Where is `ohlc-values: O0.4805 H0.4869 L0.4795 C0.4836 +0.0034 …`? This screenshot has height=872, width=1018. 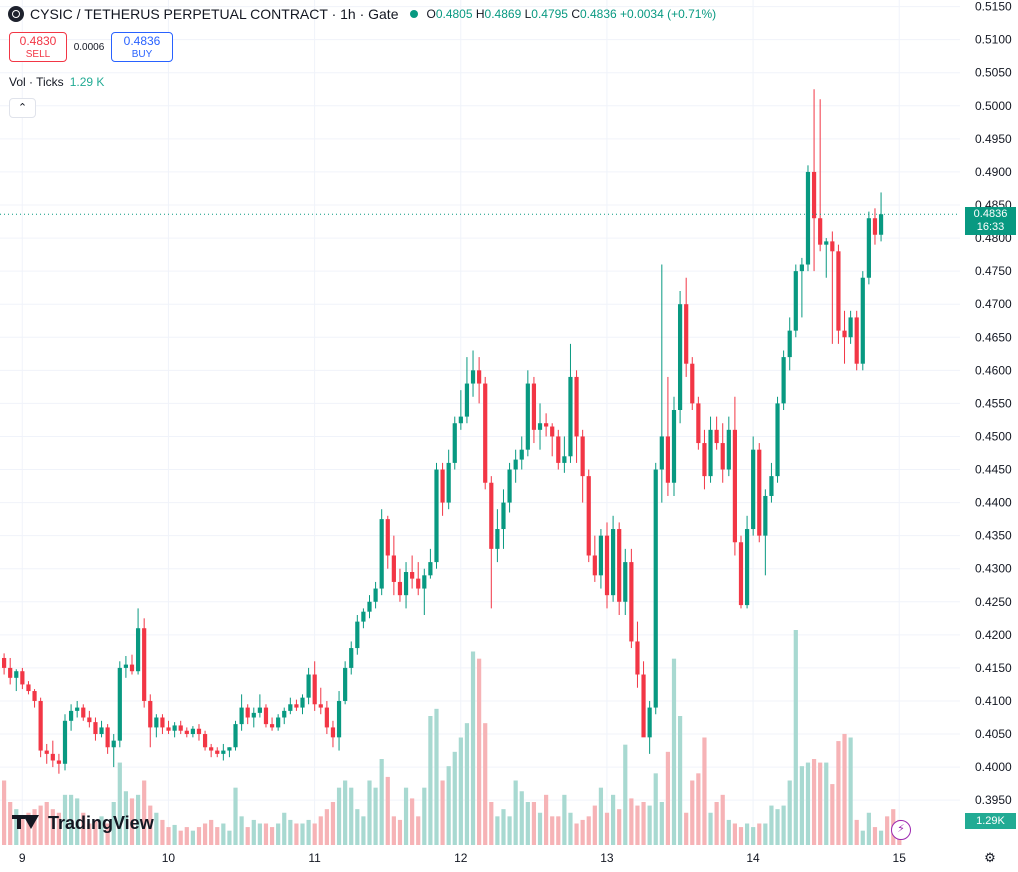
ohlc-values: O0.4805 H0.4869 L0.4795 C0.4836 +0.0034 … is located at coordinates (571, 14).